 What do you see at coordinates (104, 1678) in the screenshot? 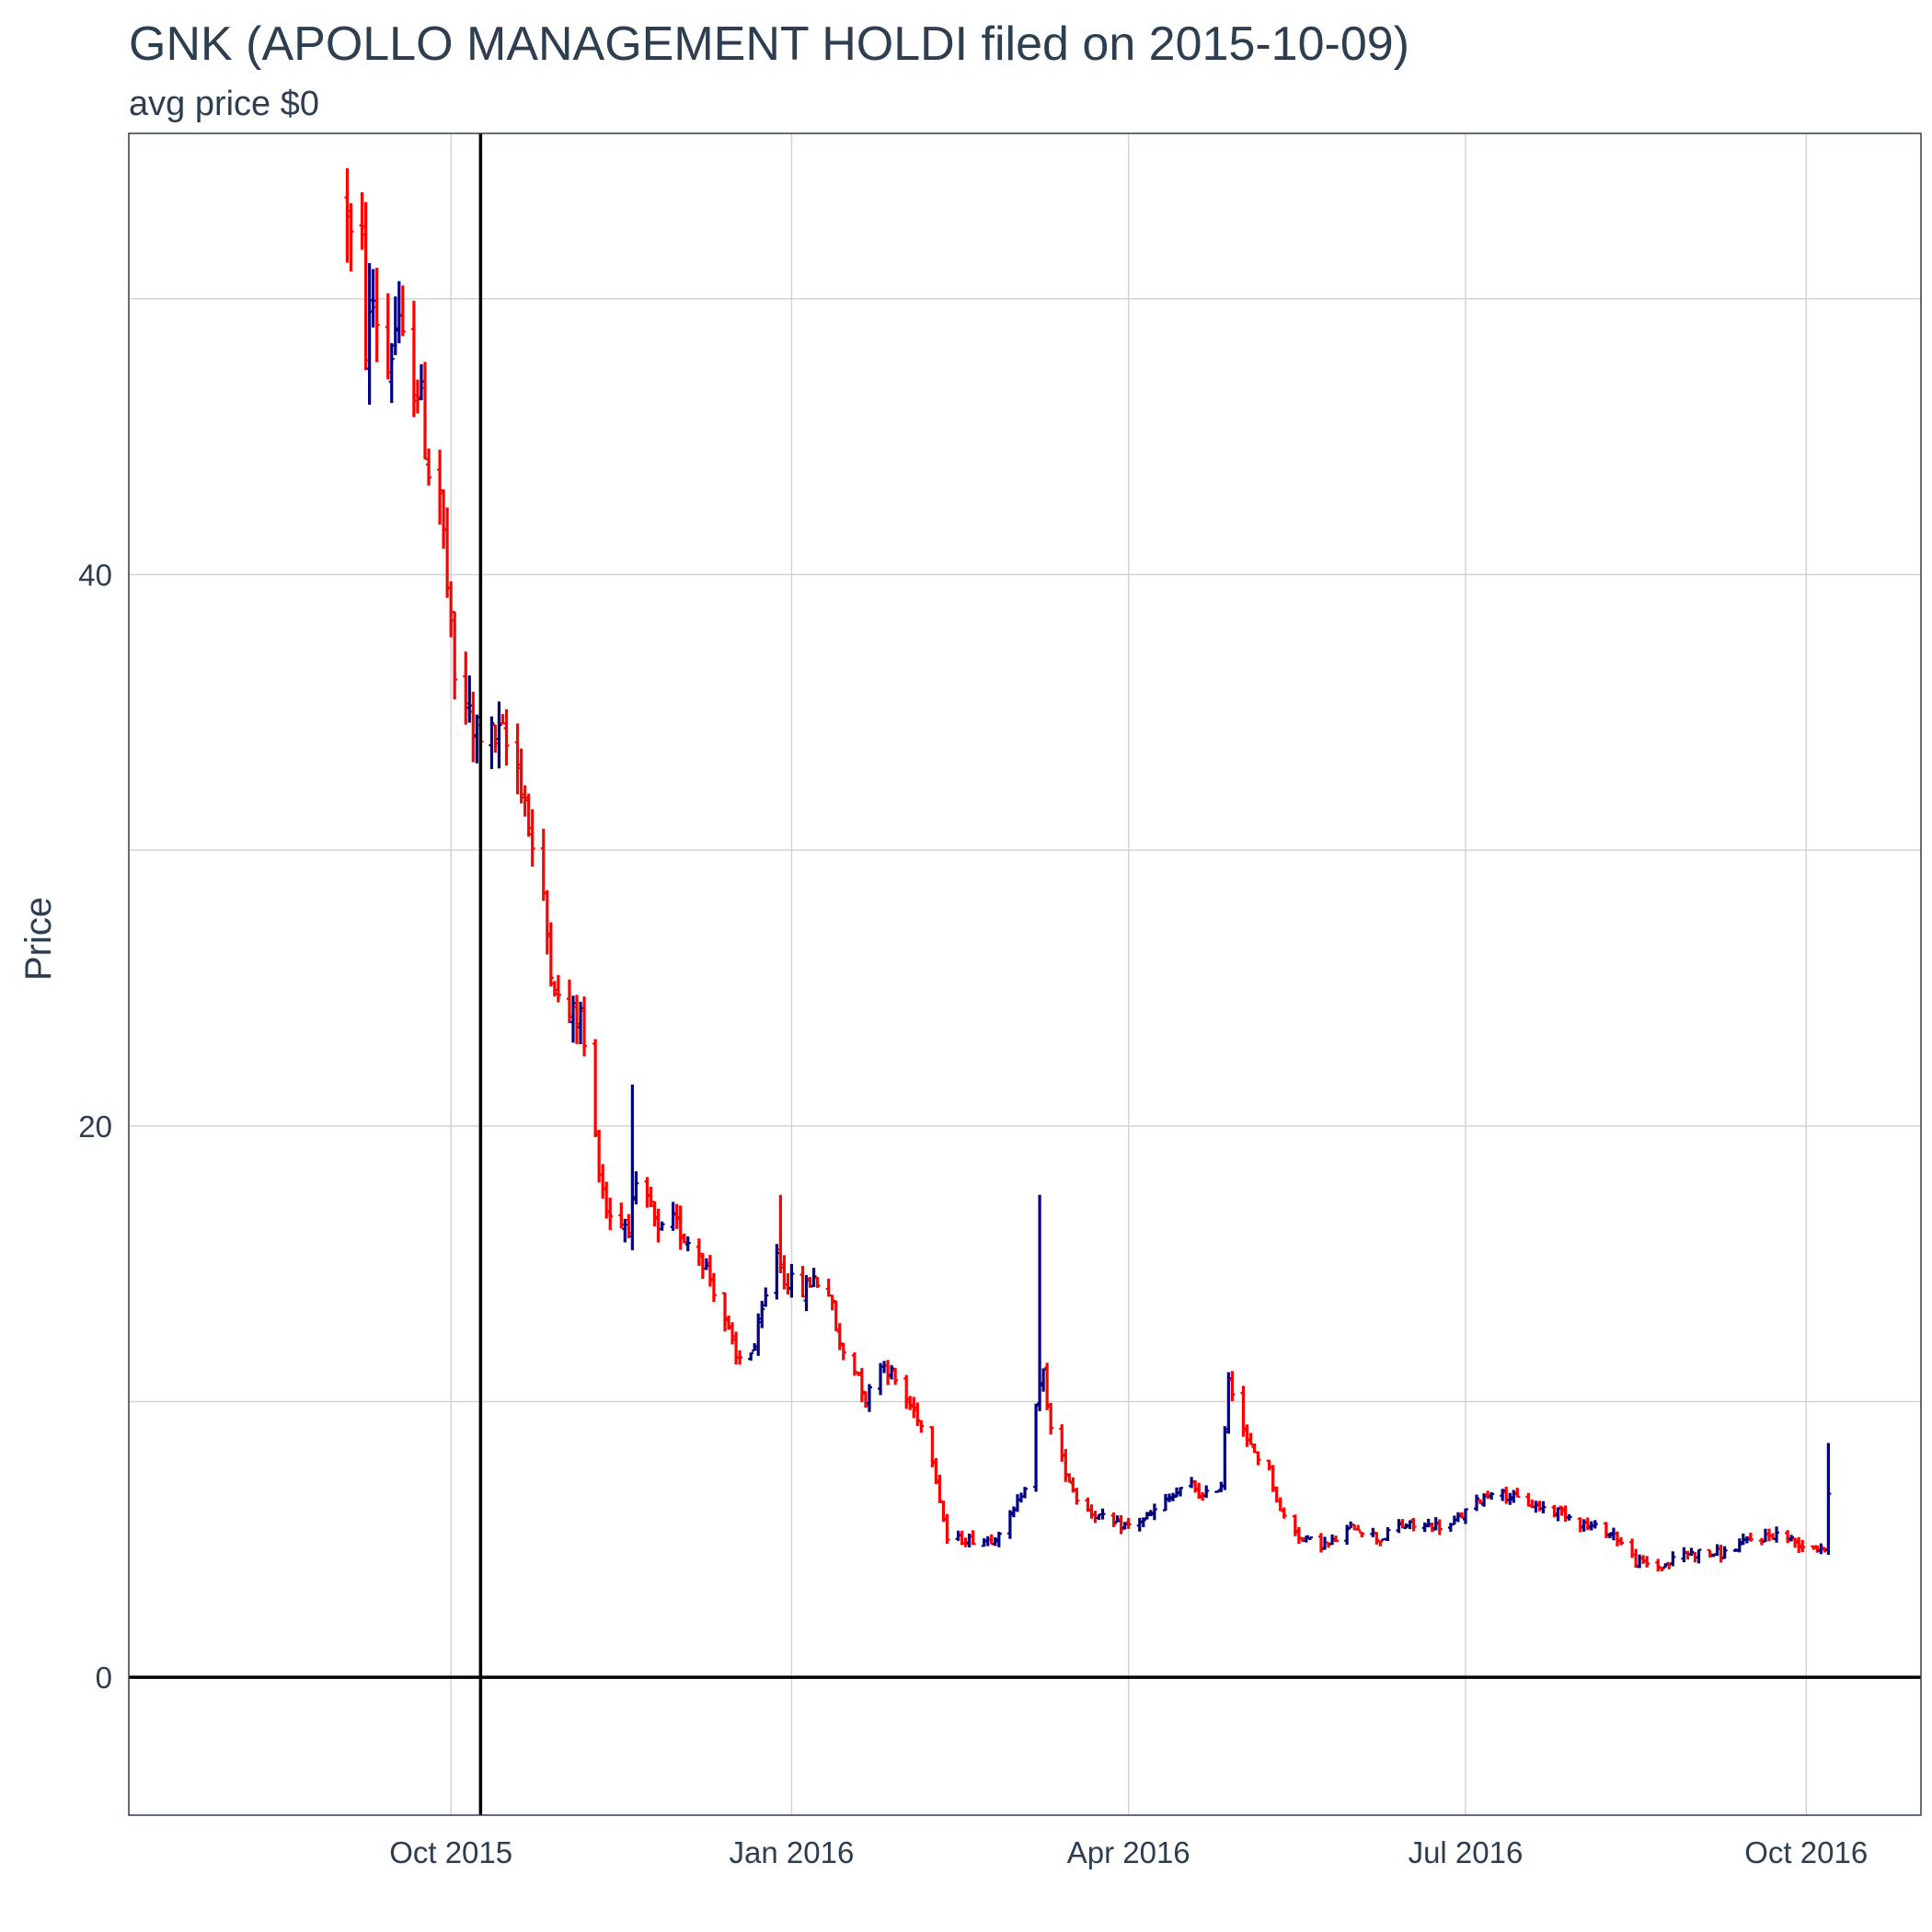
I see `y-tick-label: 0` at bounding box center [104, 1678].